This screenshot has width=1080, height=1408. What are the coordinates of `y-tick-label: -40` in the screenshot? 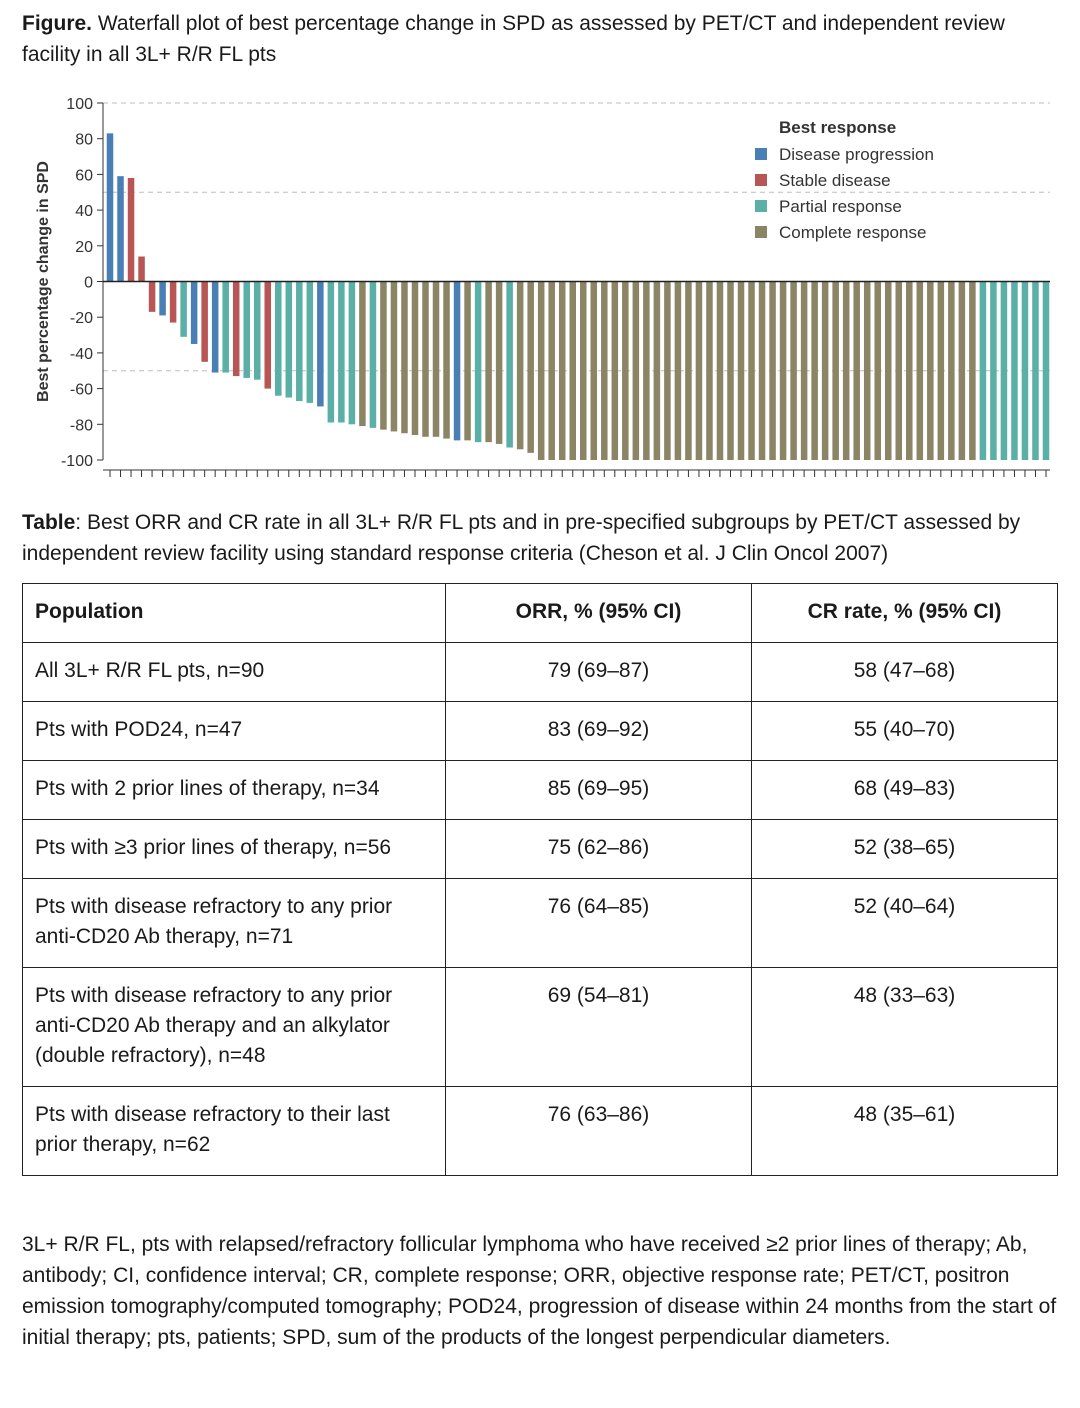 It's located at (81, 354).